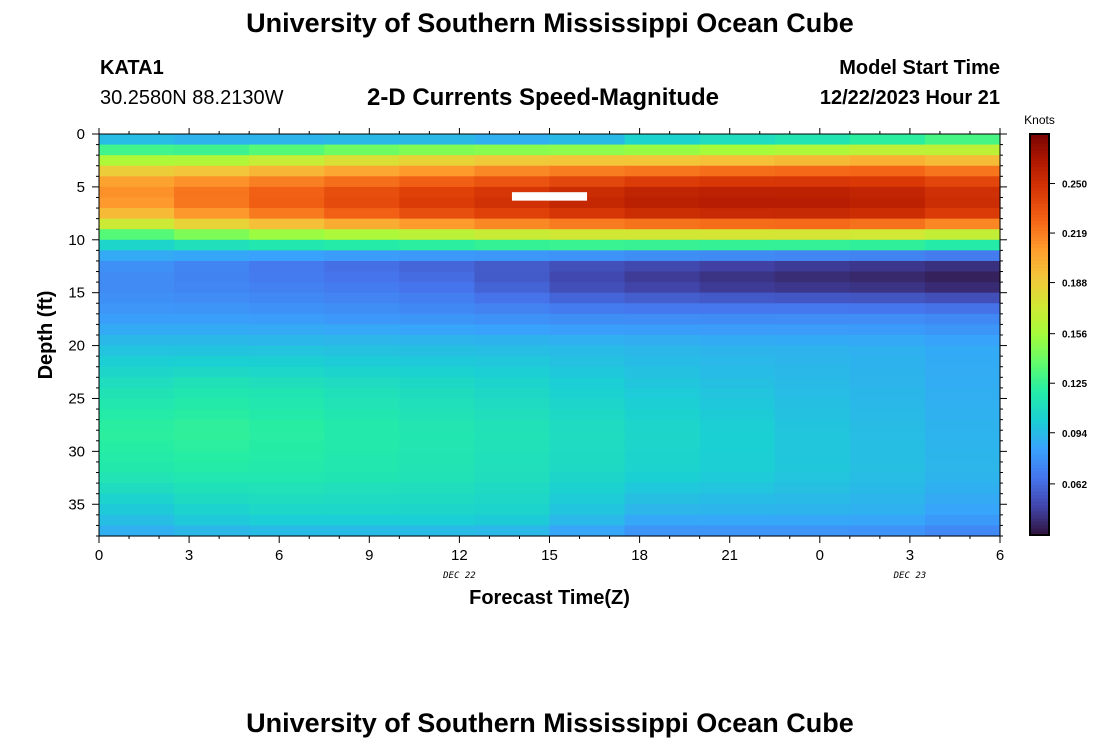 This screenshot has height=750, width=1100. I want to click on x-tick-label: 12, so click(459, 555).